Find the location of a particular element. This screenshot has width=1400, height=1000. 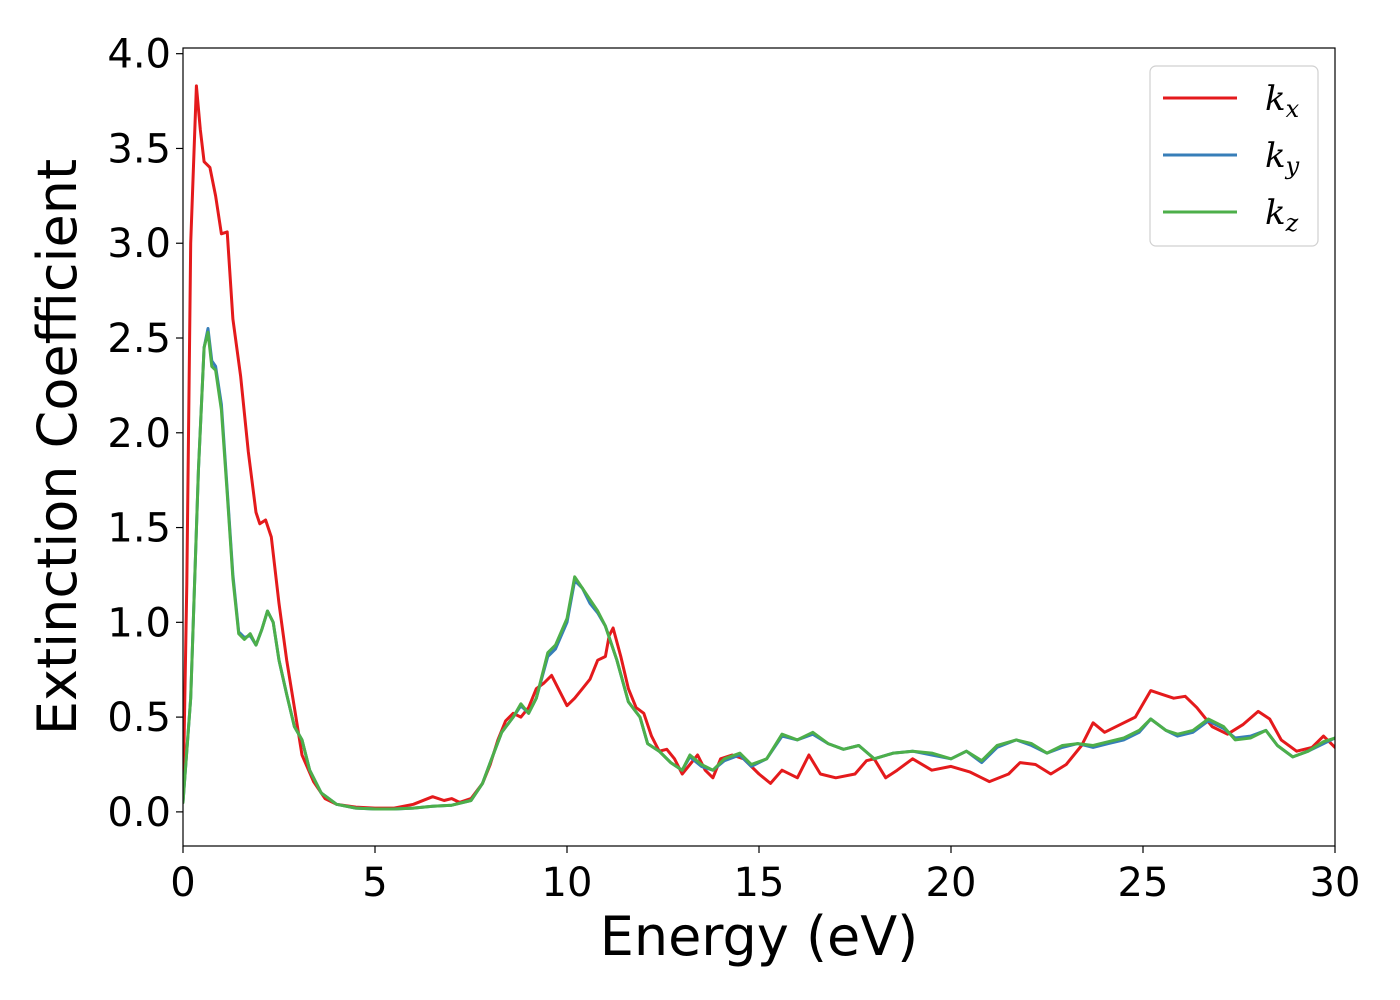

legend-label-y: ky is located at coordinates (1282, 158).